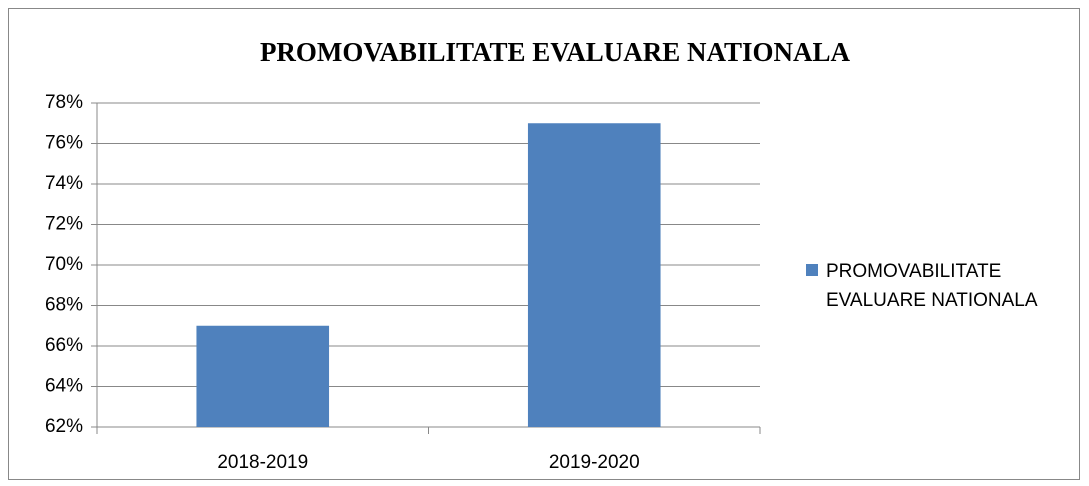  I want to click on y-tick-label: 62%, so click(64, 426).